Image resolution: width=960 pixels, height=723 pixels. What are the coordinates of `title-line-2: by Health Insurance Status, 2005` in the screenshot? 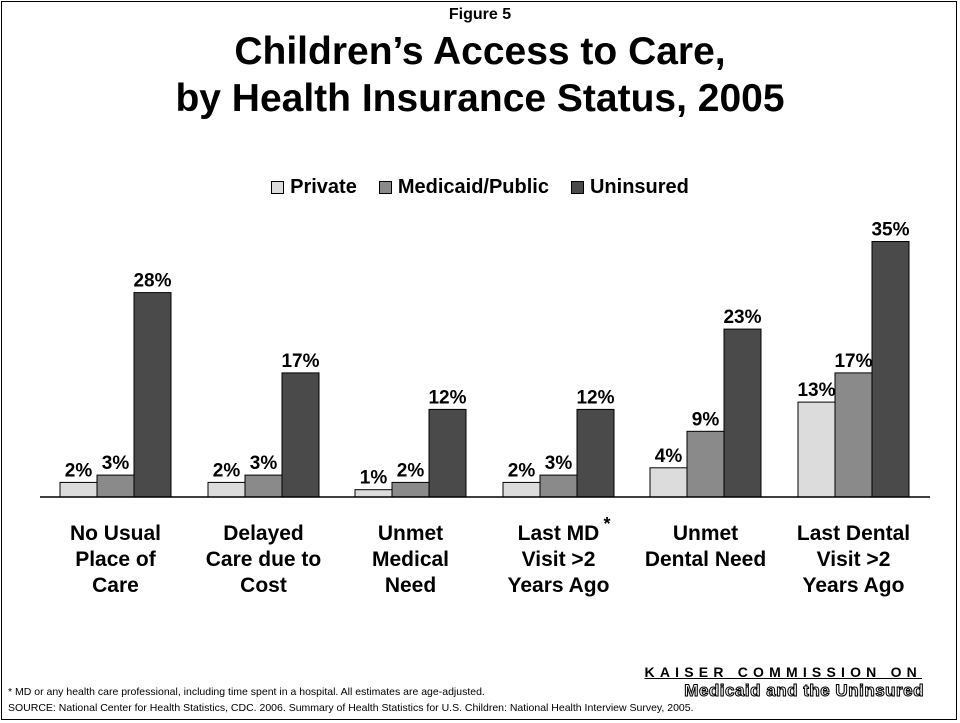 It's located at (480, 98).